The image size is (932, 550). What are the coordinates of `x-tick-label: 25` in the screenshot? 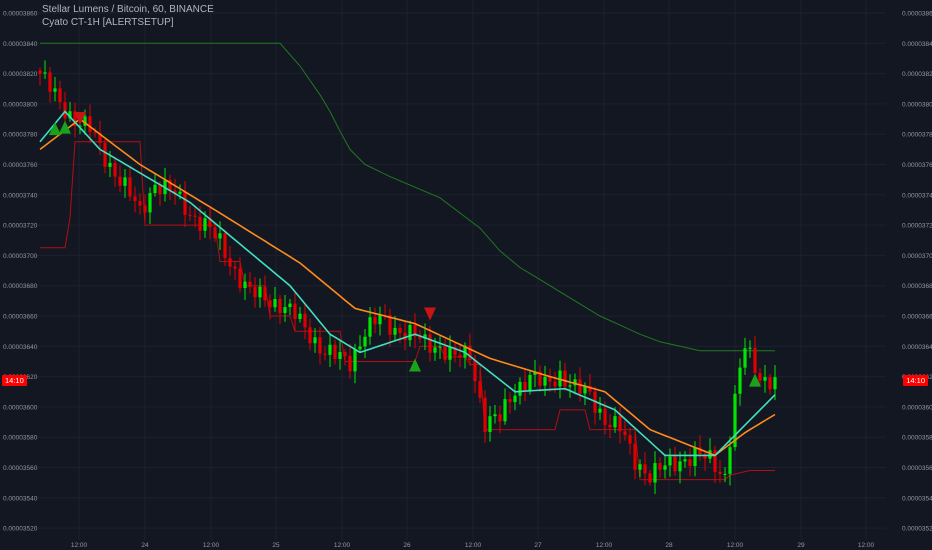 It's located at (276, 545).